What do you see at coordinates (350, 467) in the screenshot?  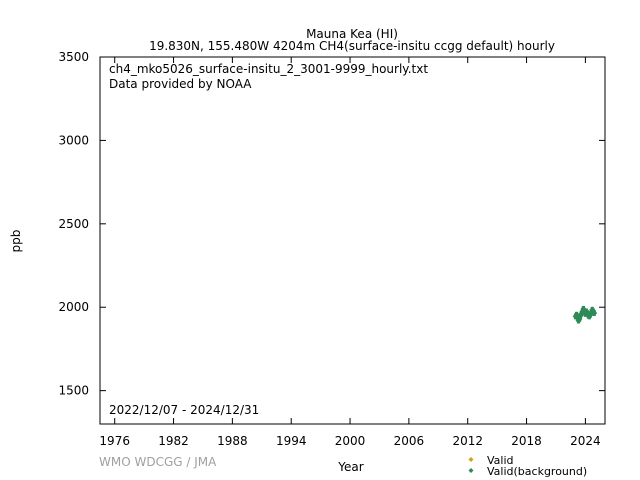 I see `x-axis-label: Year` at bounding box center [350, 467].